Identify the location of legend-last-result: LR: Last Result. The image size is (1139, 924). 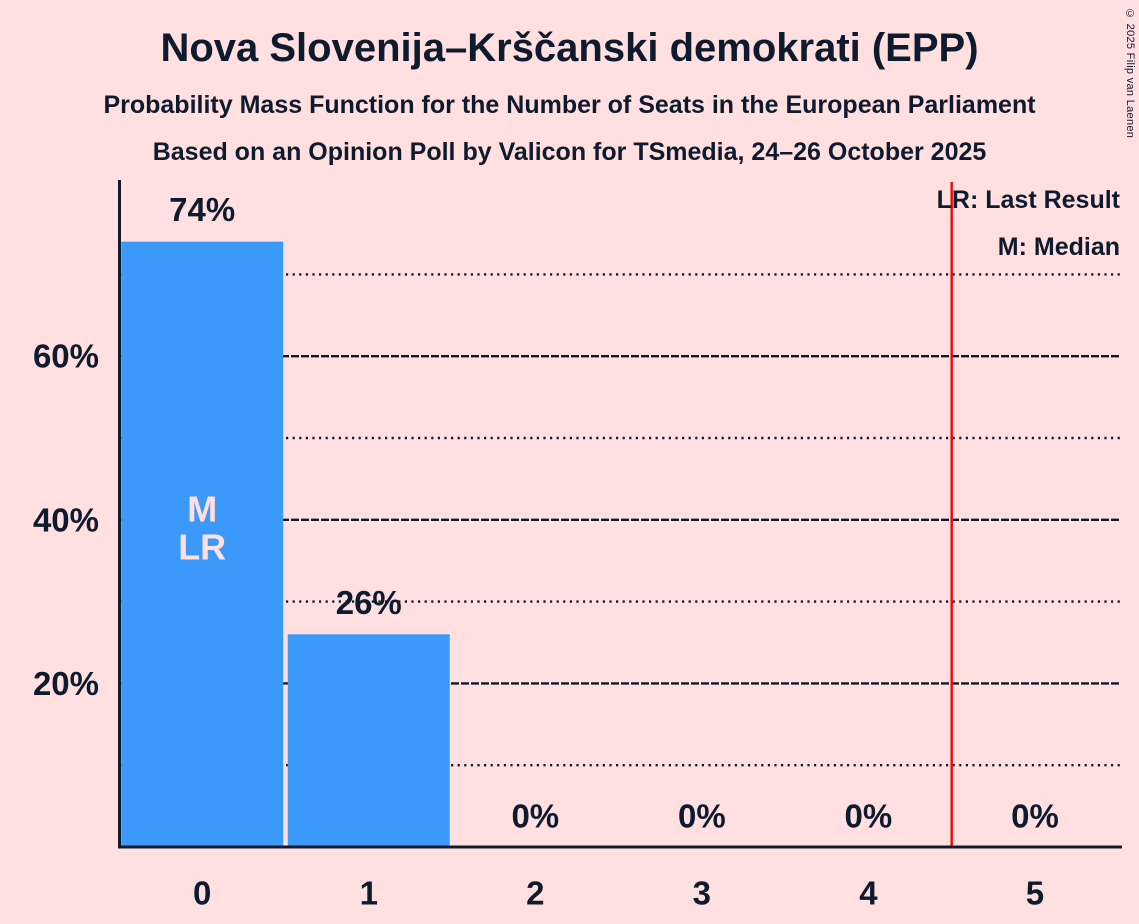
(1028, 200).